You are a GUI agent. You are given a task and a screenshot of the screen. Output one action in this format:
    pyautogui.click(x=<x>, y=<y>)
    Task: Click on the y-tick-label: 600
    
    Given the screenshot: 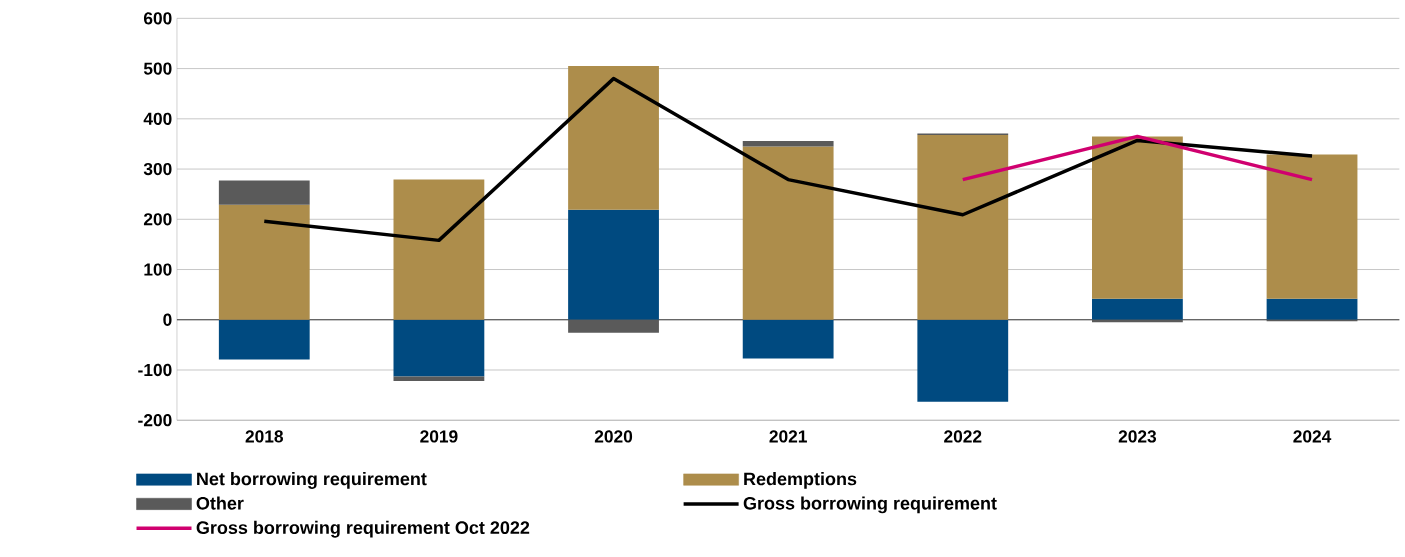 What is the action you would take?
    pyautogui.click(x=157, y=18)
    